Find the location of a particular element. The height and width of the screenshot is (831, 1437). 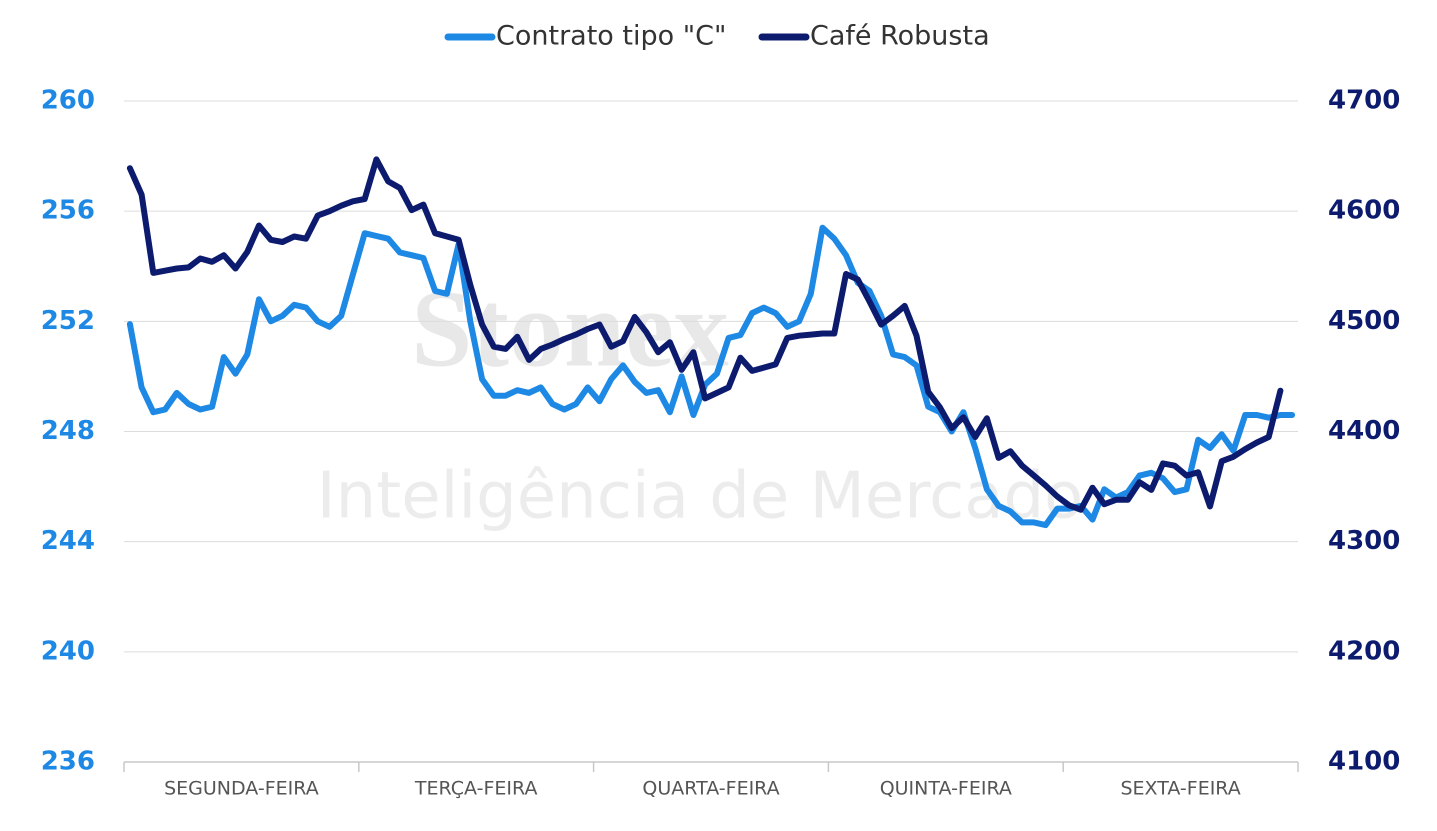

y2-tick-label: 4600 is located at coordinates (1364, 211).